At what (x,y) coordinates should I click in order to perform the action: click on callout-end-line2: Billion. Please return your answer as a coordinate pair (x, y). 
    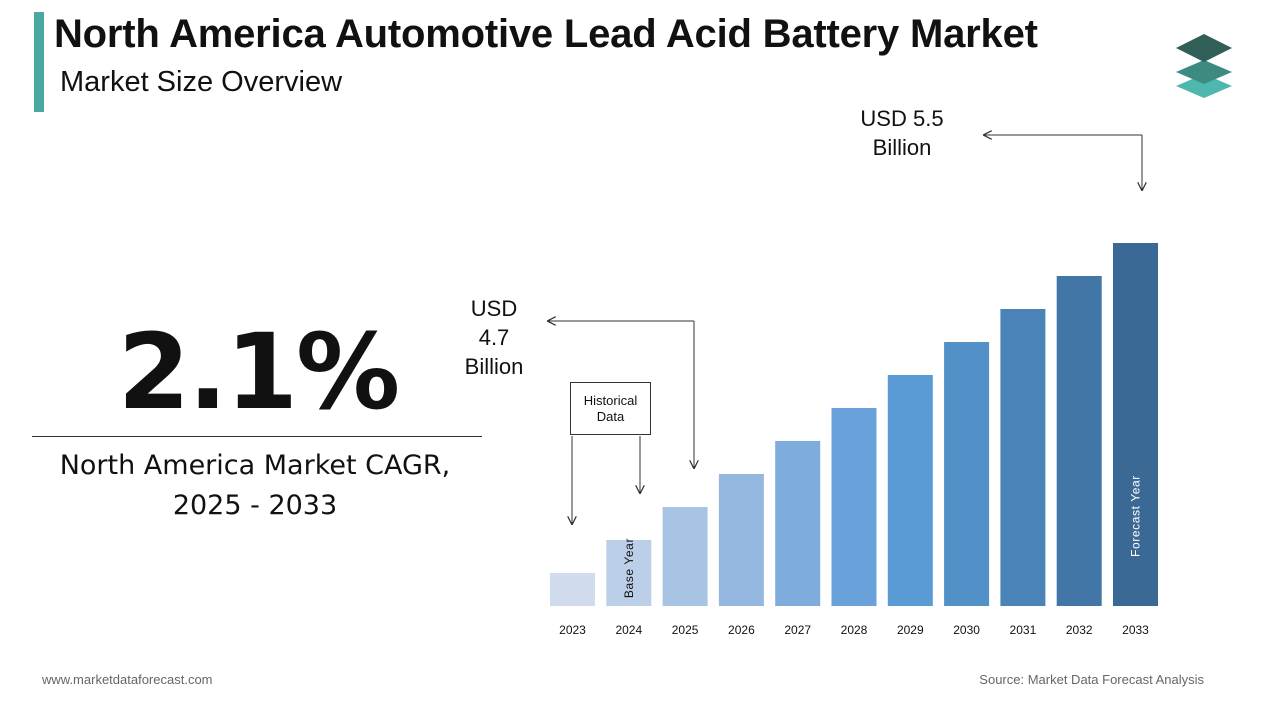
    Looking at the image, I should click on (902, 147).